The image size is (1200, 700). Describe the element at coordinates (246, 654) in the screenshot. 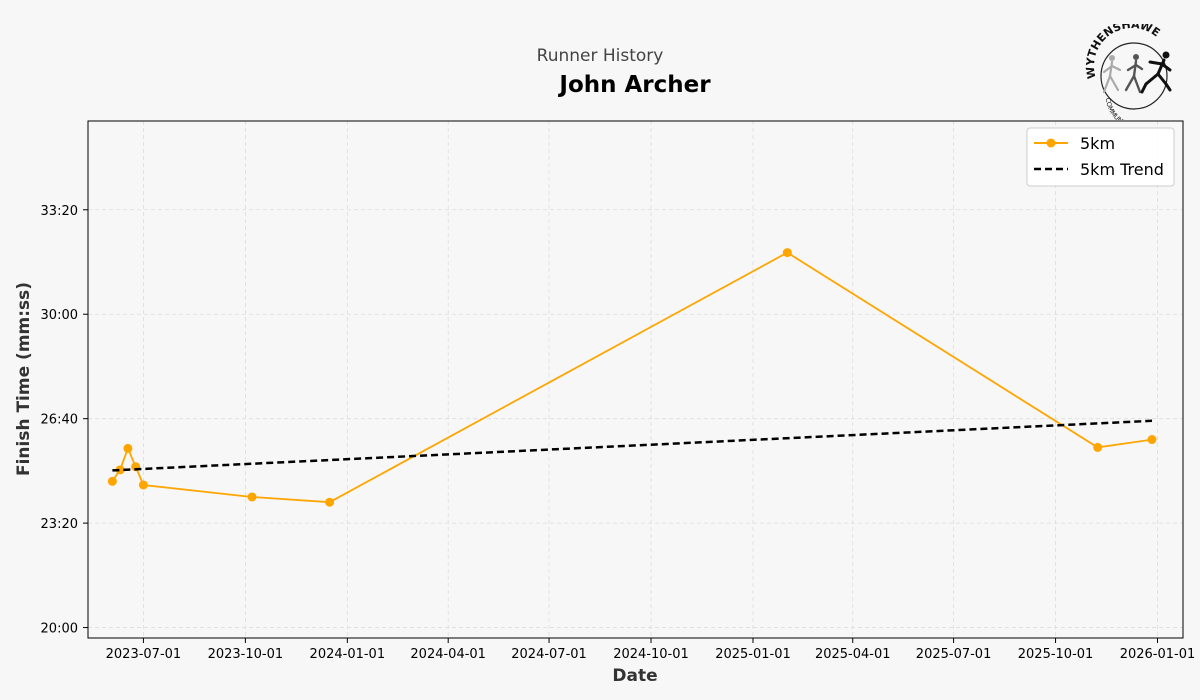

I see `x-tick-label: 2023-10-01` at that location.